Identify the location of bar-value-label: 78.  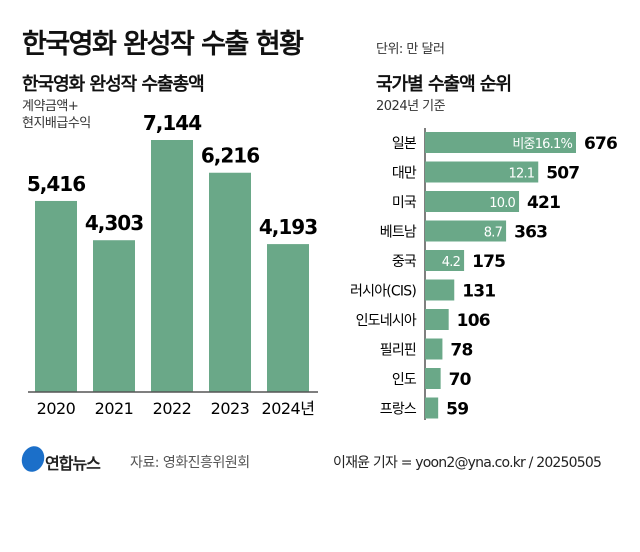
(461, 351).